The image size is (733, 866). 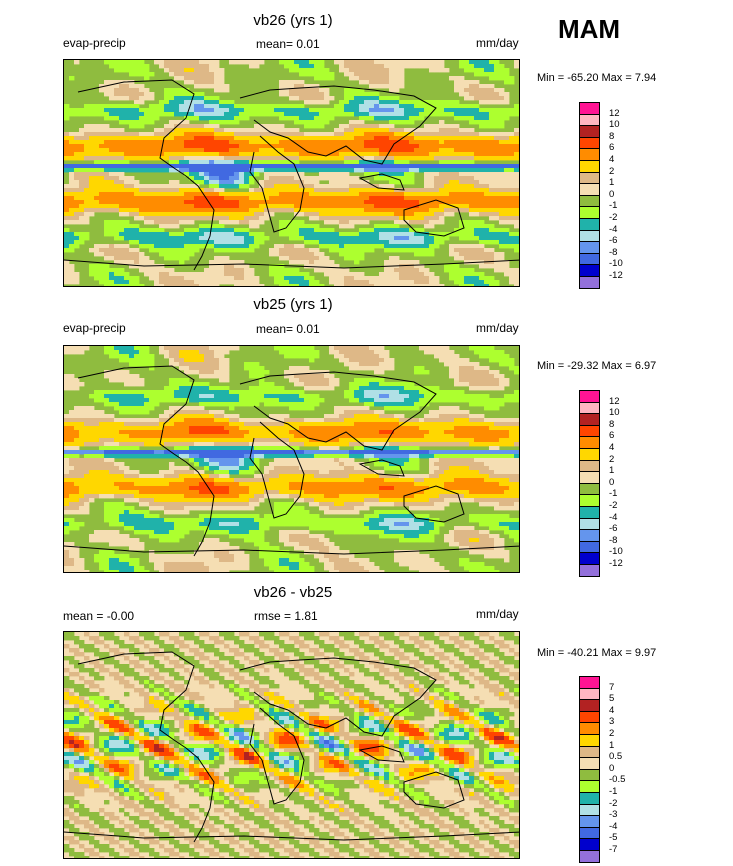 I want to click on panel-3-title: vb26 - vb25, so click(x=293, y=592).